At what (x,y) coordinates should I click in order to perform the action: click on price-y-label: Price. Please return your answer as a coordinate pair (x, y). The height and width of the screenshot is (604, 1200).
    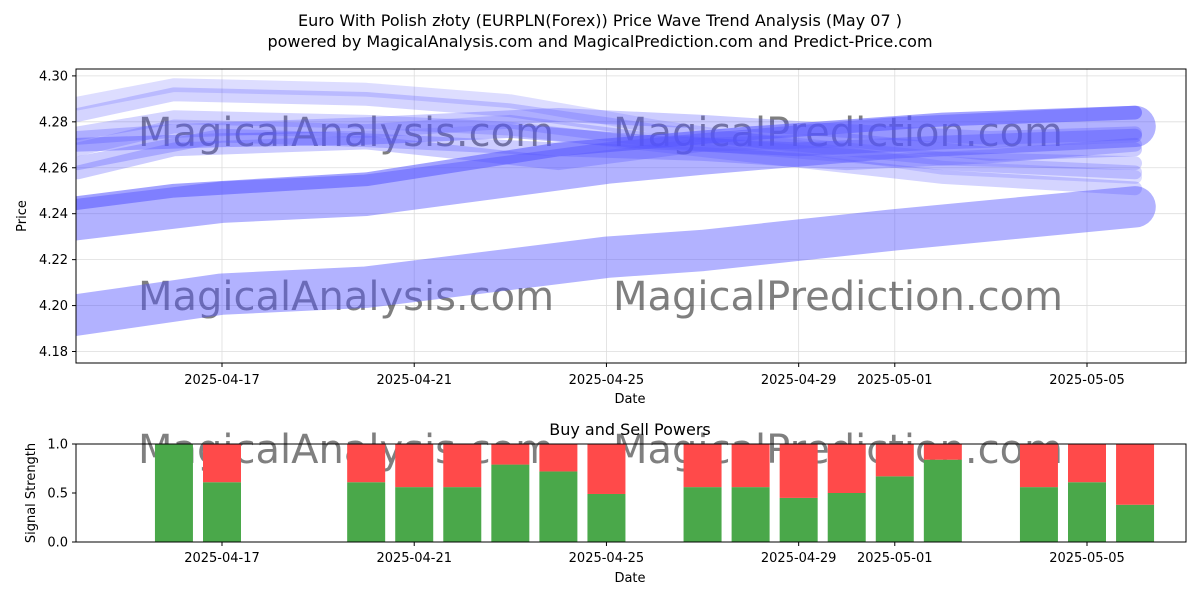
    Looking at the image, I should click on (22, 216).